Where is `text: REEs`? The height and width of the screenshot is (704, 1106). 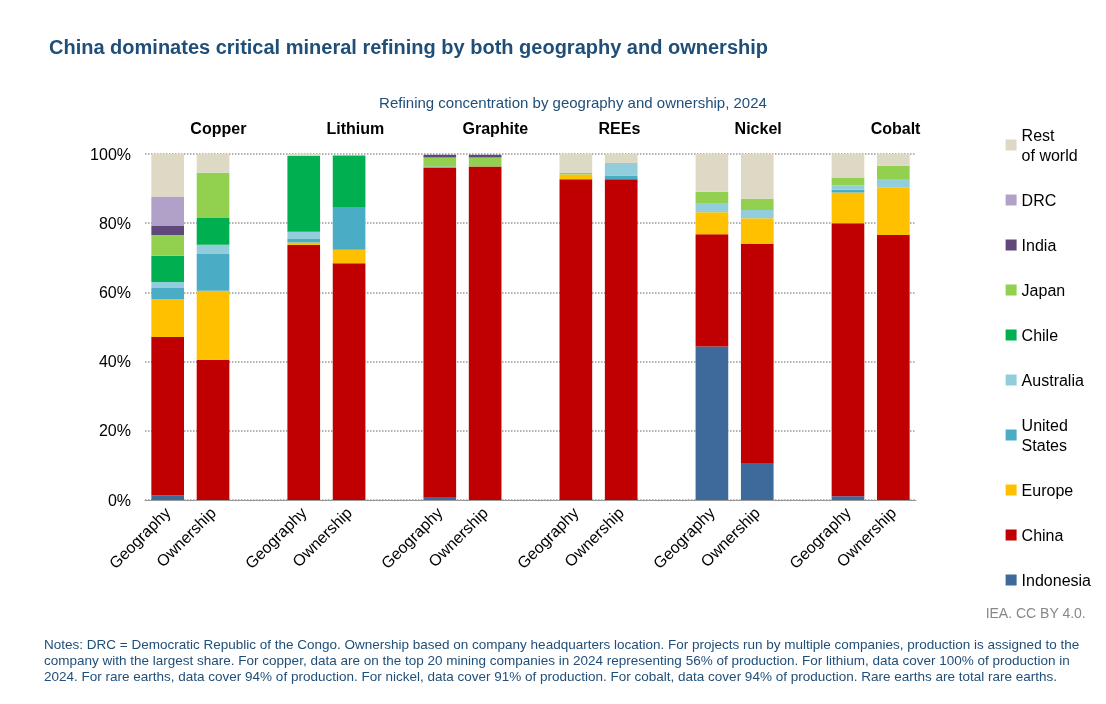
text: REEs is located at coordinates (619, 128).